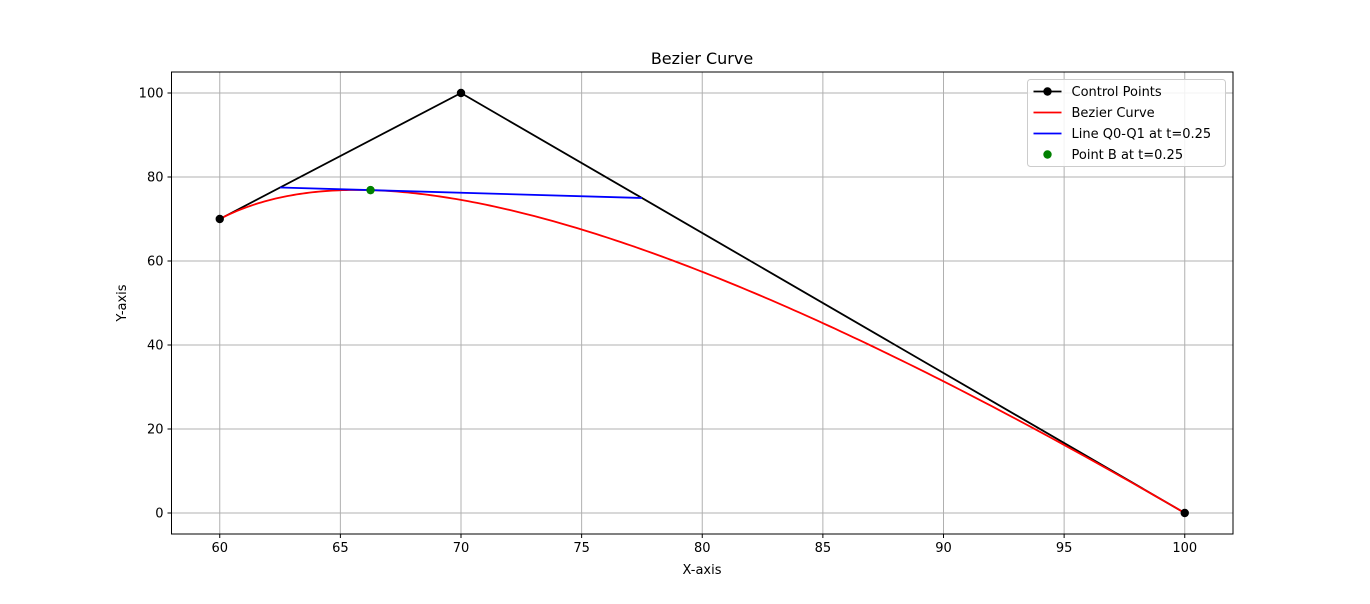 The image size is (1370, 604). Describe the element at coordinates (340, 548) in the screenshot. I see `x-tick-label: 65` at that location.